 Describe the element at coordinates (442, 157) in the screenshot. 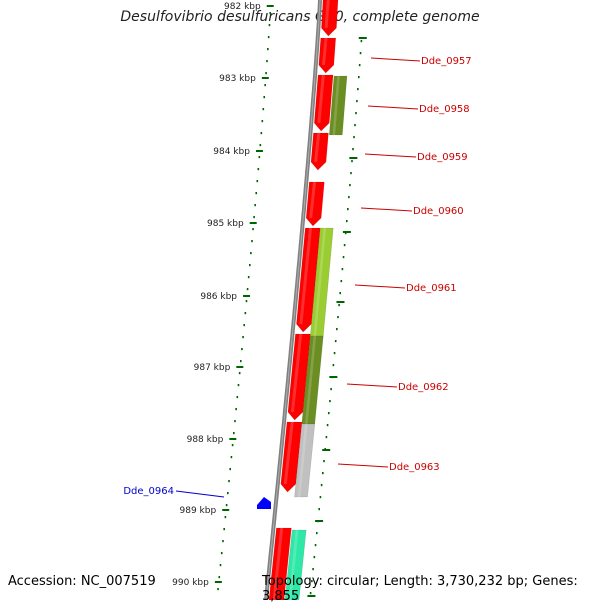

I see `gene-label-dde_0959: Dde_0959` at that location.